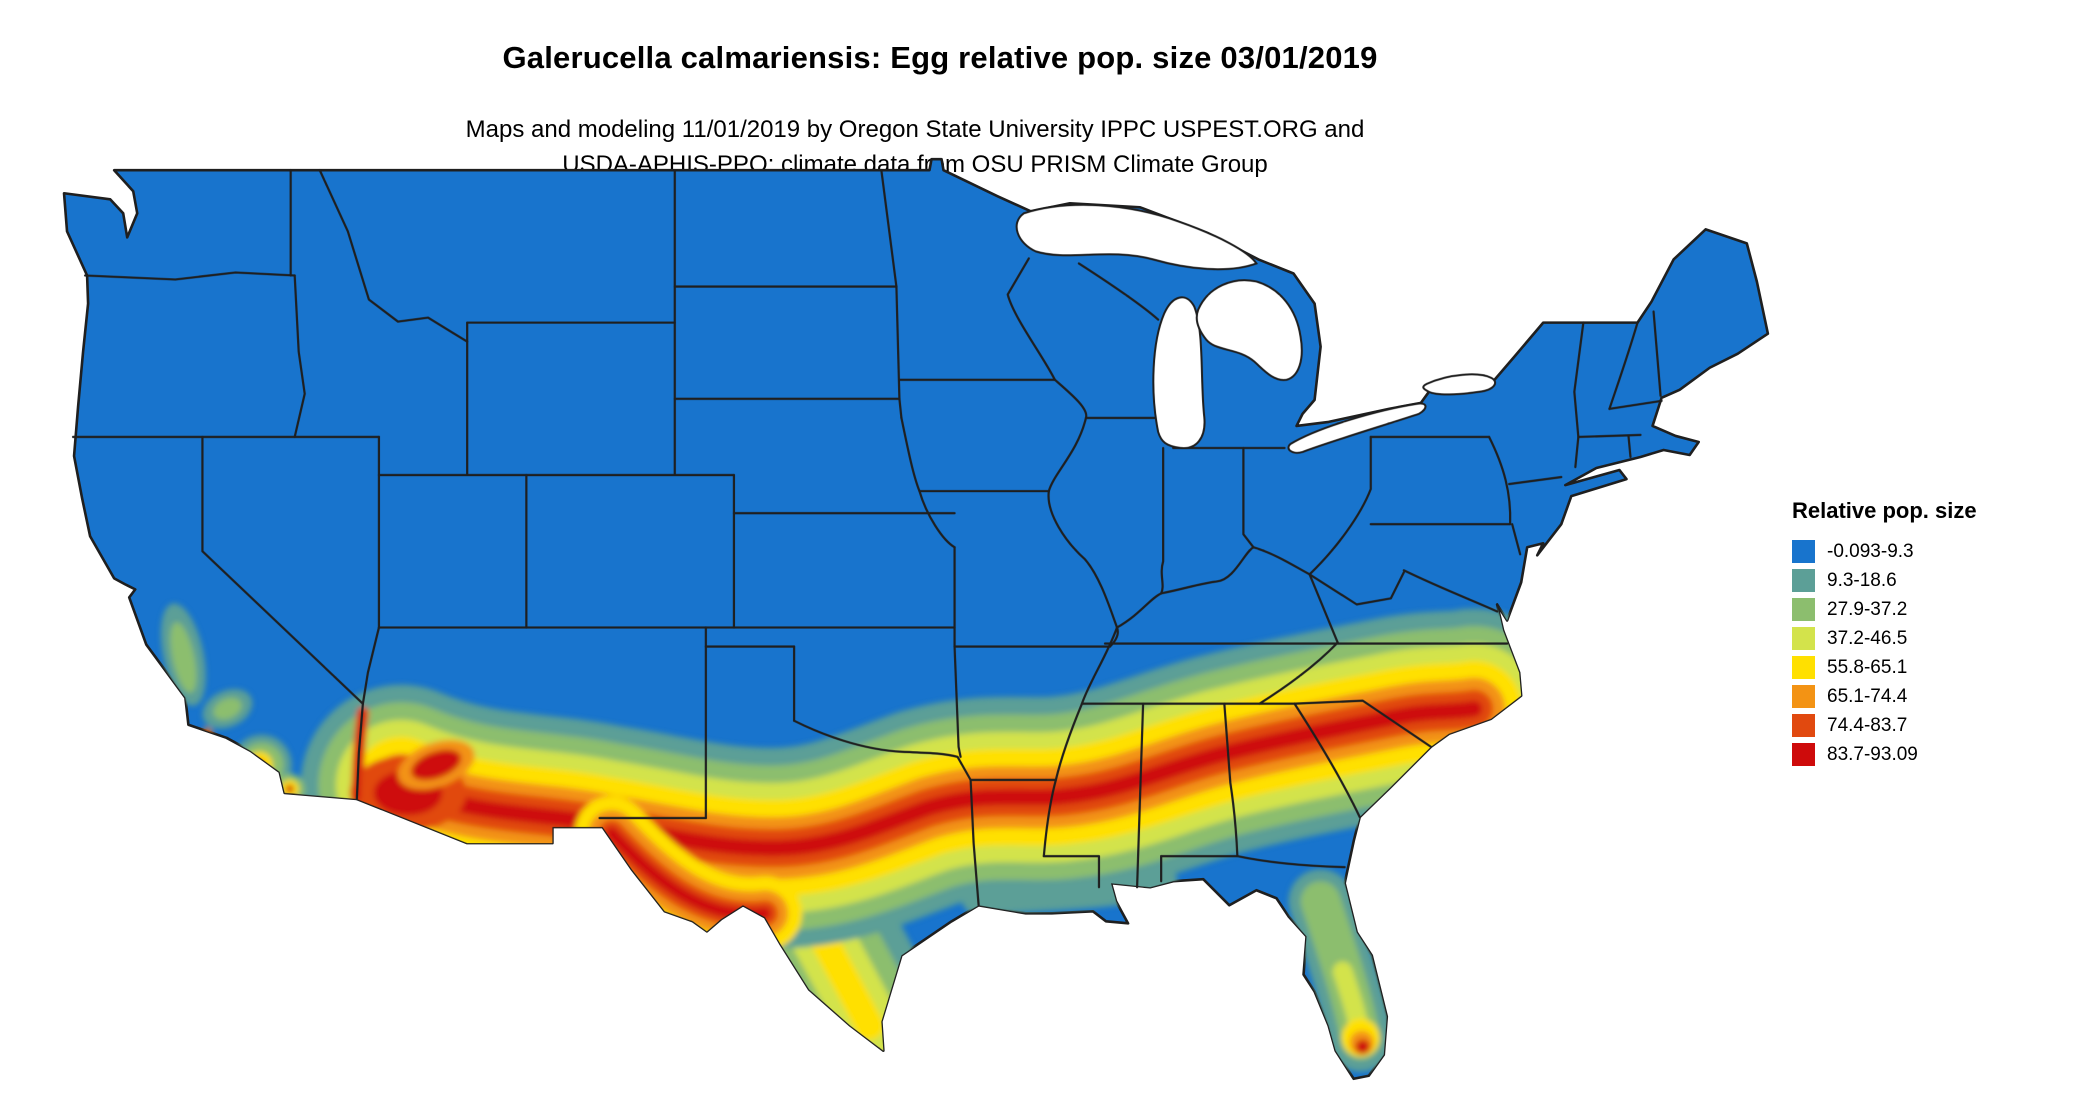 This screenshot has height=1116, width=2100. I want to click on legend-item: 37.2-46.5, so click(1942, 638).